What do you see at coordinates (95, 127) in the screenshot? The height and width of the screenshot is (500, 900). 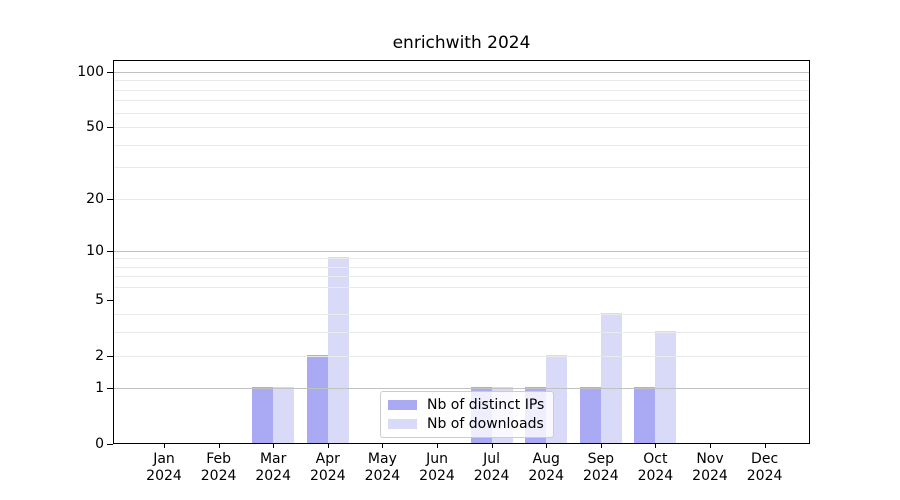 I see `y-tick-label: 50` at bounding box center [95, 127].